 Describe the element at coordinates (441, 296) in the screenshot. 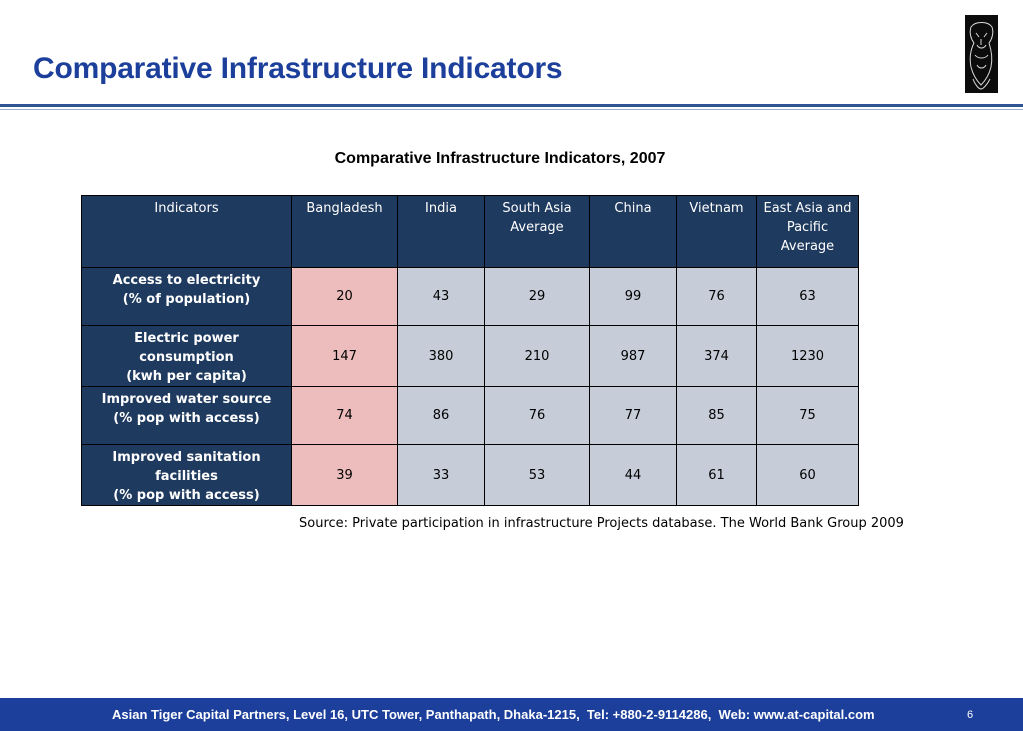

I see `value-cell: 43` at that location.